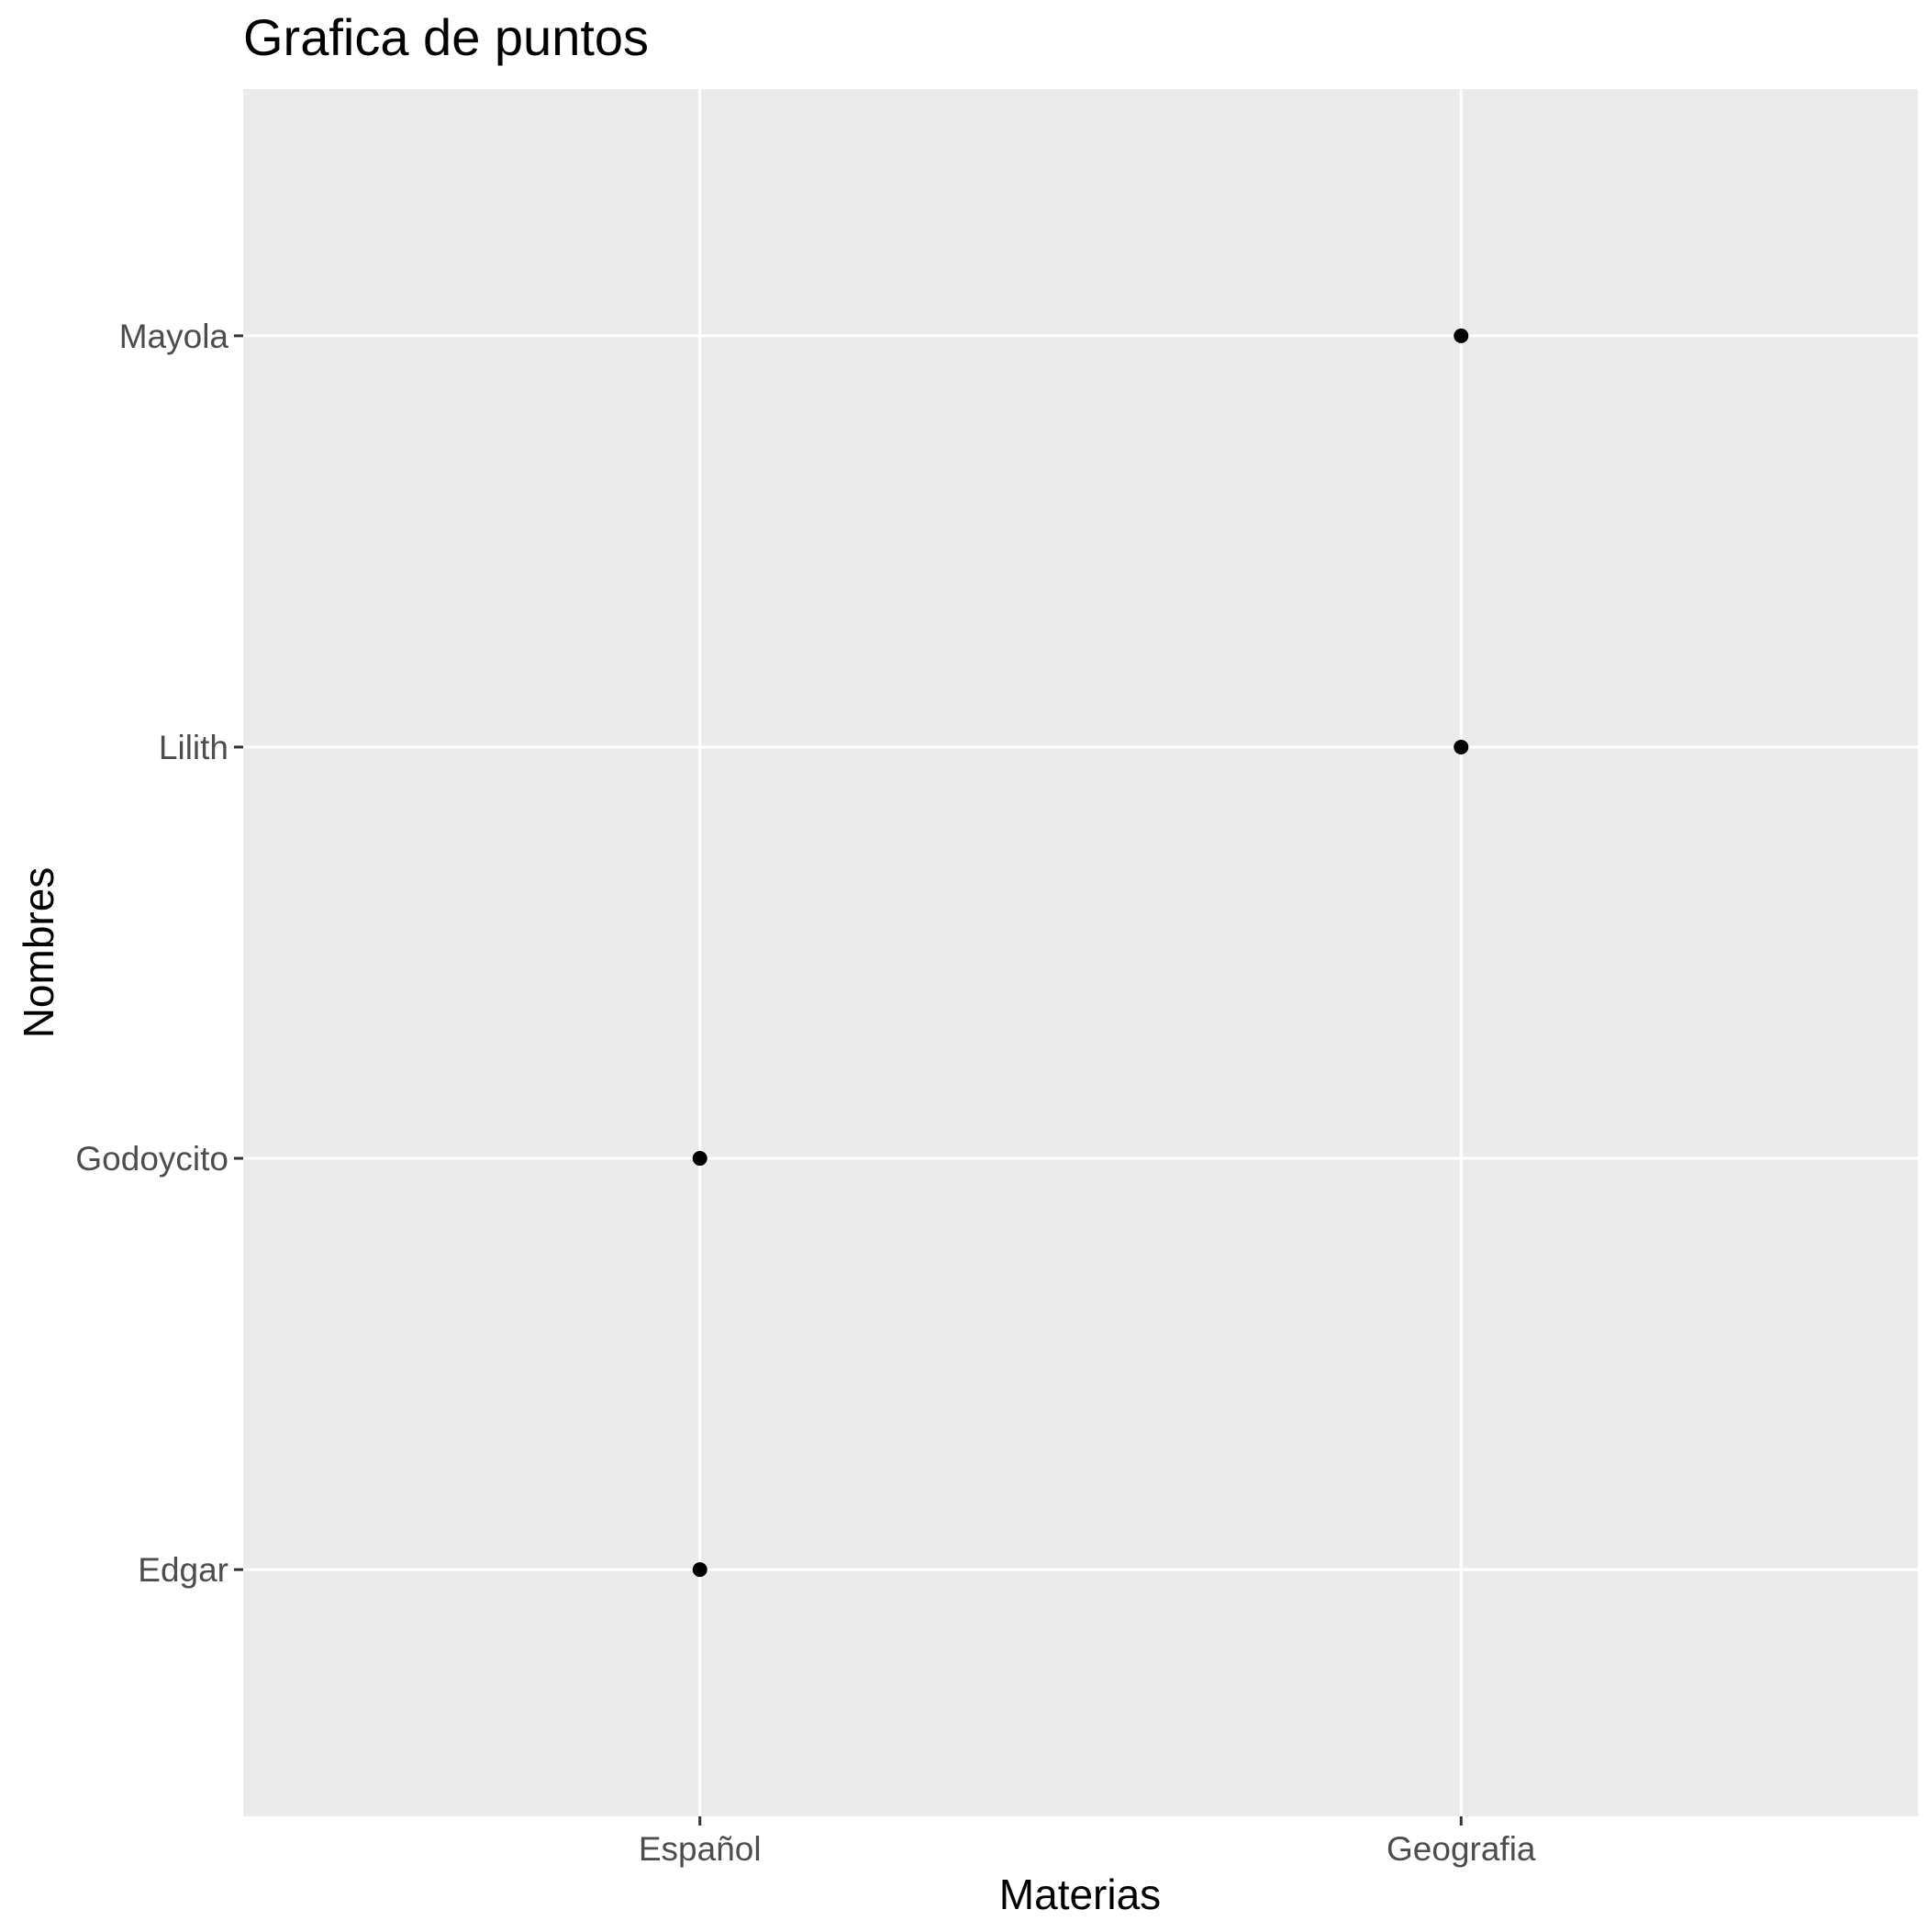 The height and width of the screenshot is (1932, 1927). What do you see at coordinates (151, 1159) in the screenshot?
I see `y-tick-label: Godoycito` at bounding box center [151, 1159].